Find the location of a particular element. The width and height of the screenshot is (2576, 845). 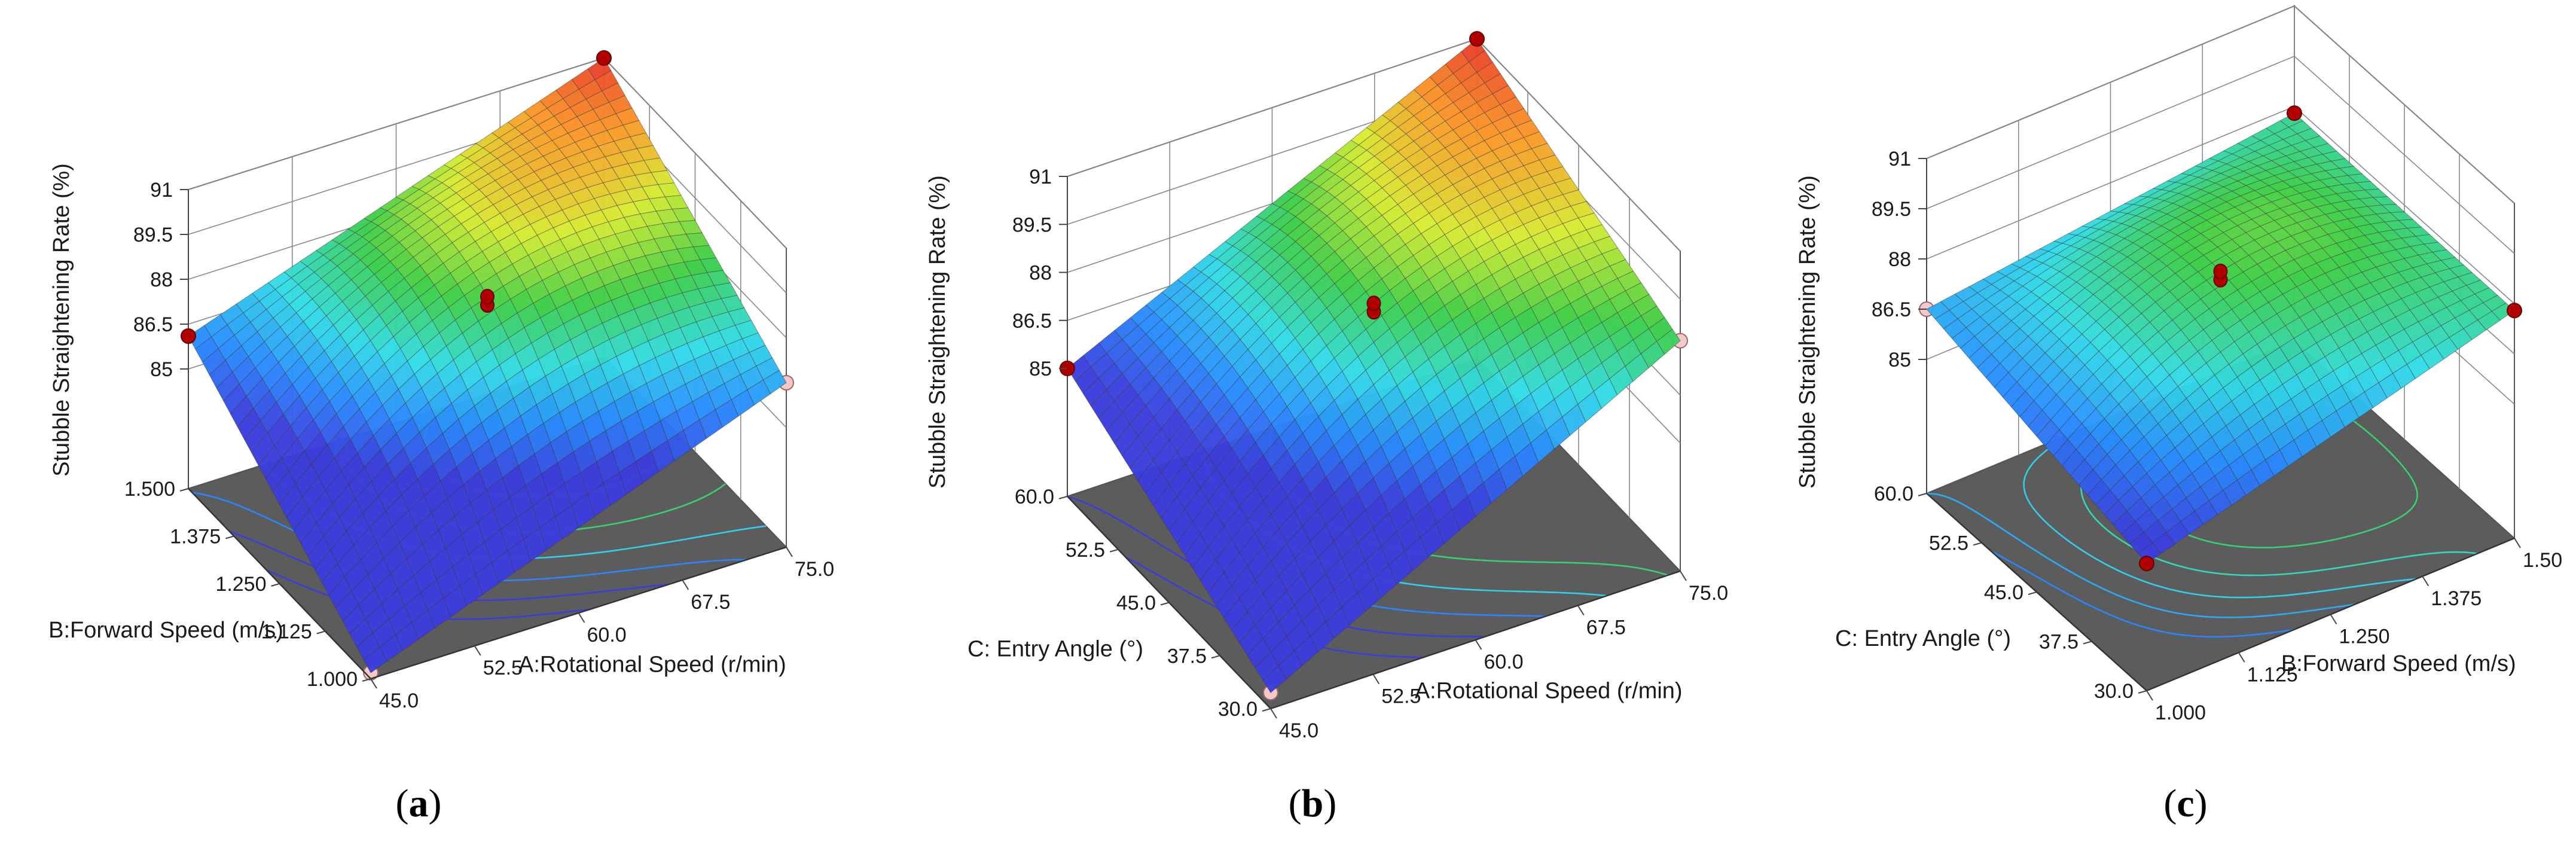

x-tick-label: 75.0 is located at coordinates (814, 569).